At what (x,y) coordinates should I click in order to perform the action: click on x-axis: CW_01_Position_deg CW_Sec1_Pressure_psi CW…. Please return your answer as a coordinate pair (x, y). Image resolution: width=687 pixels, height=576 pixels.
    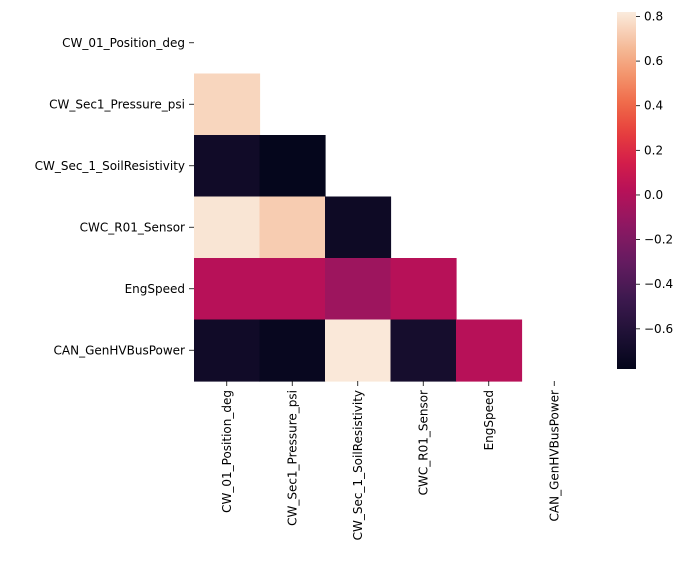
    Looking at the image, I should click on (390, 460).